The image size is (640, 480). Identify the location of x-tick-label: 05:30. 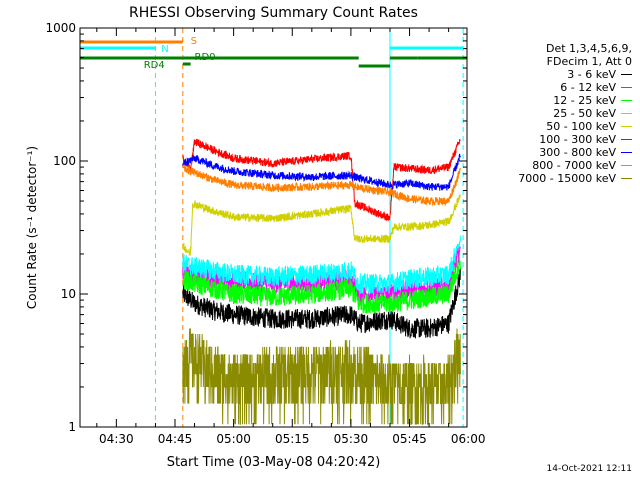
(351, 439).